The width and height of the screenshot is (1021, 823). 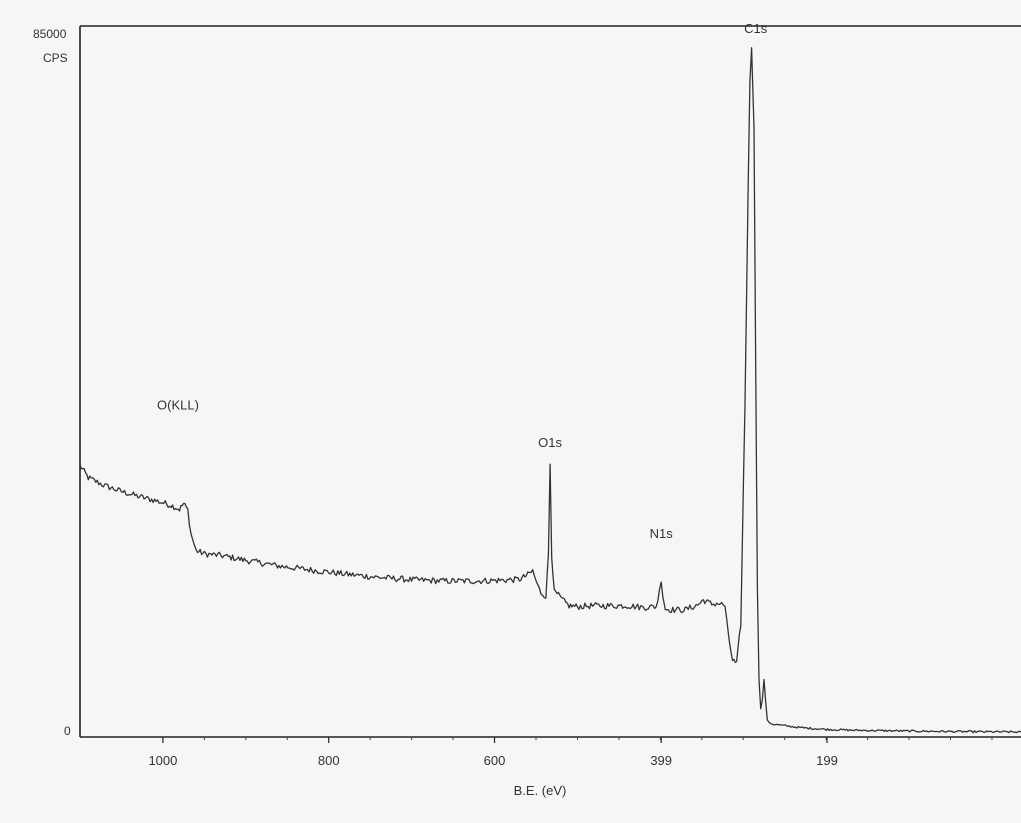 I want to click on peak-label: C1s, so click(x=756, y=28).